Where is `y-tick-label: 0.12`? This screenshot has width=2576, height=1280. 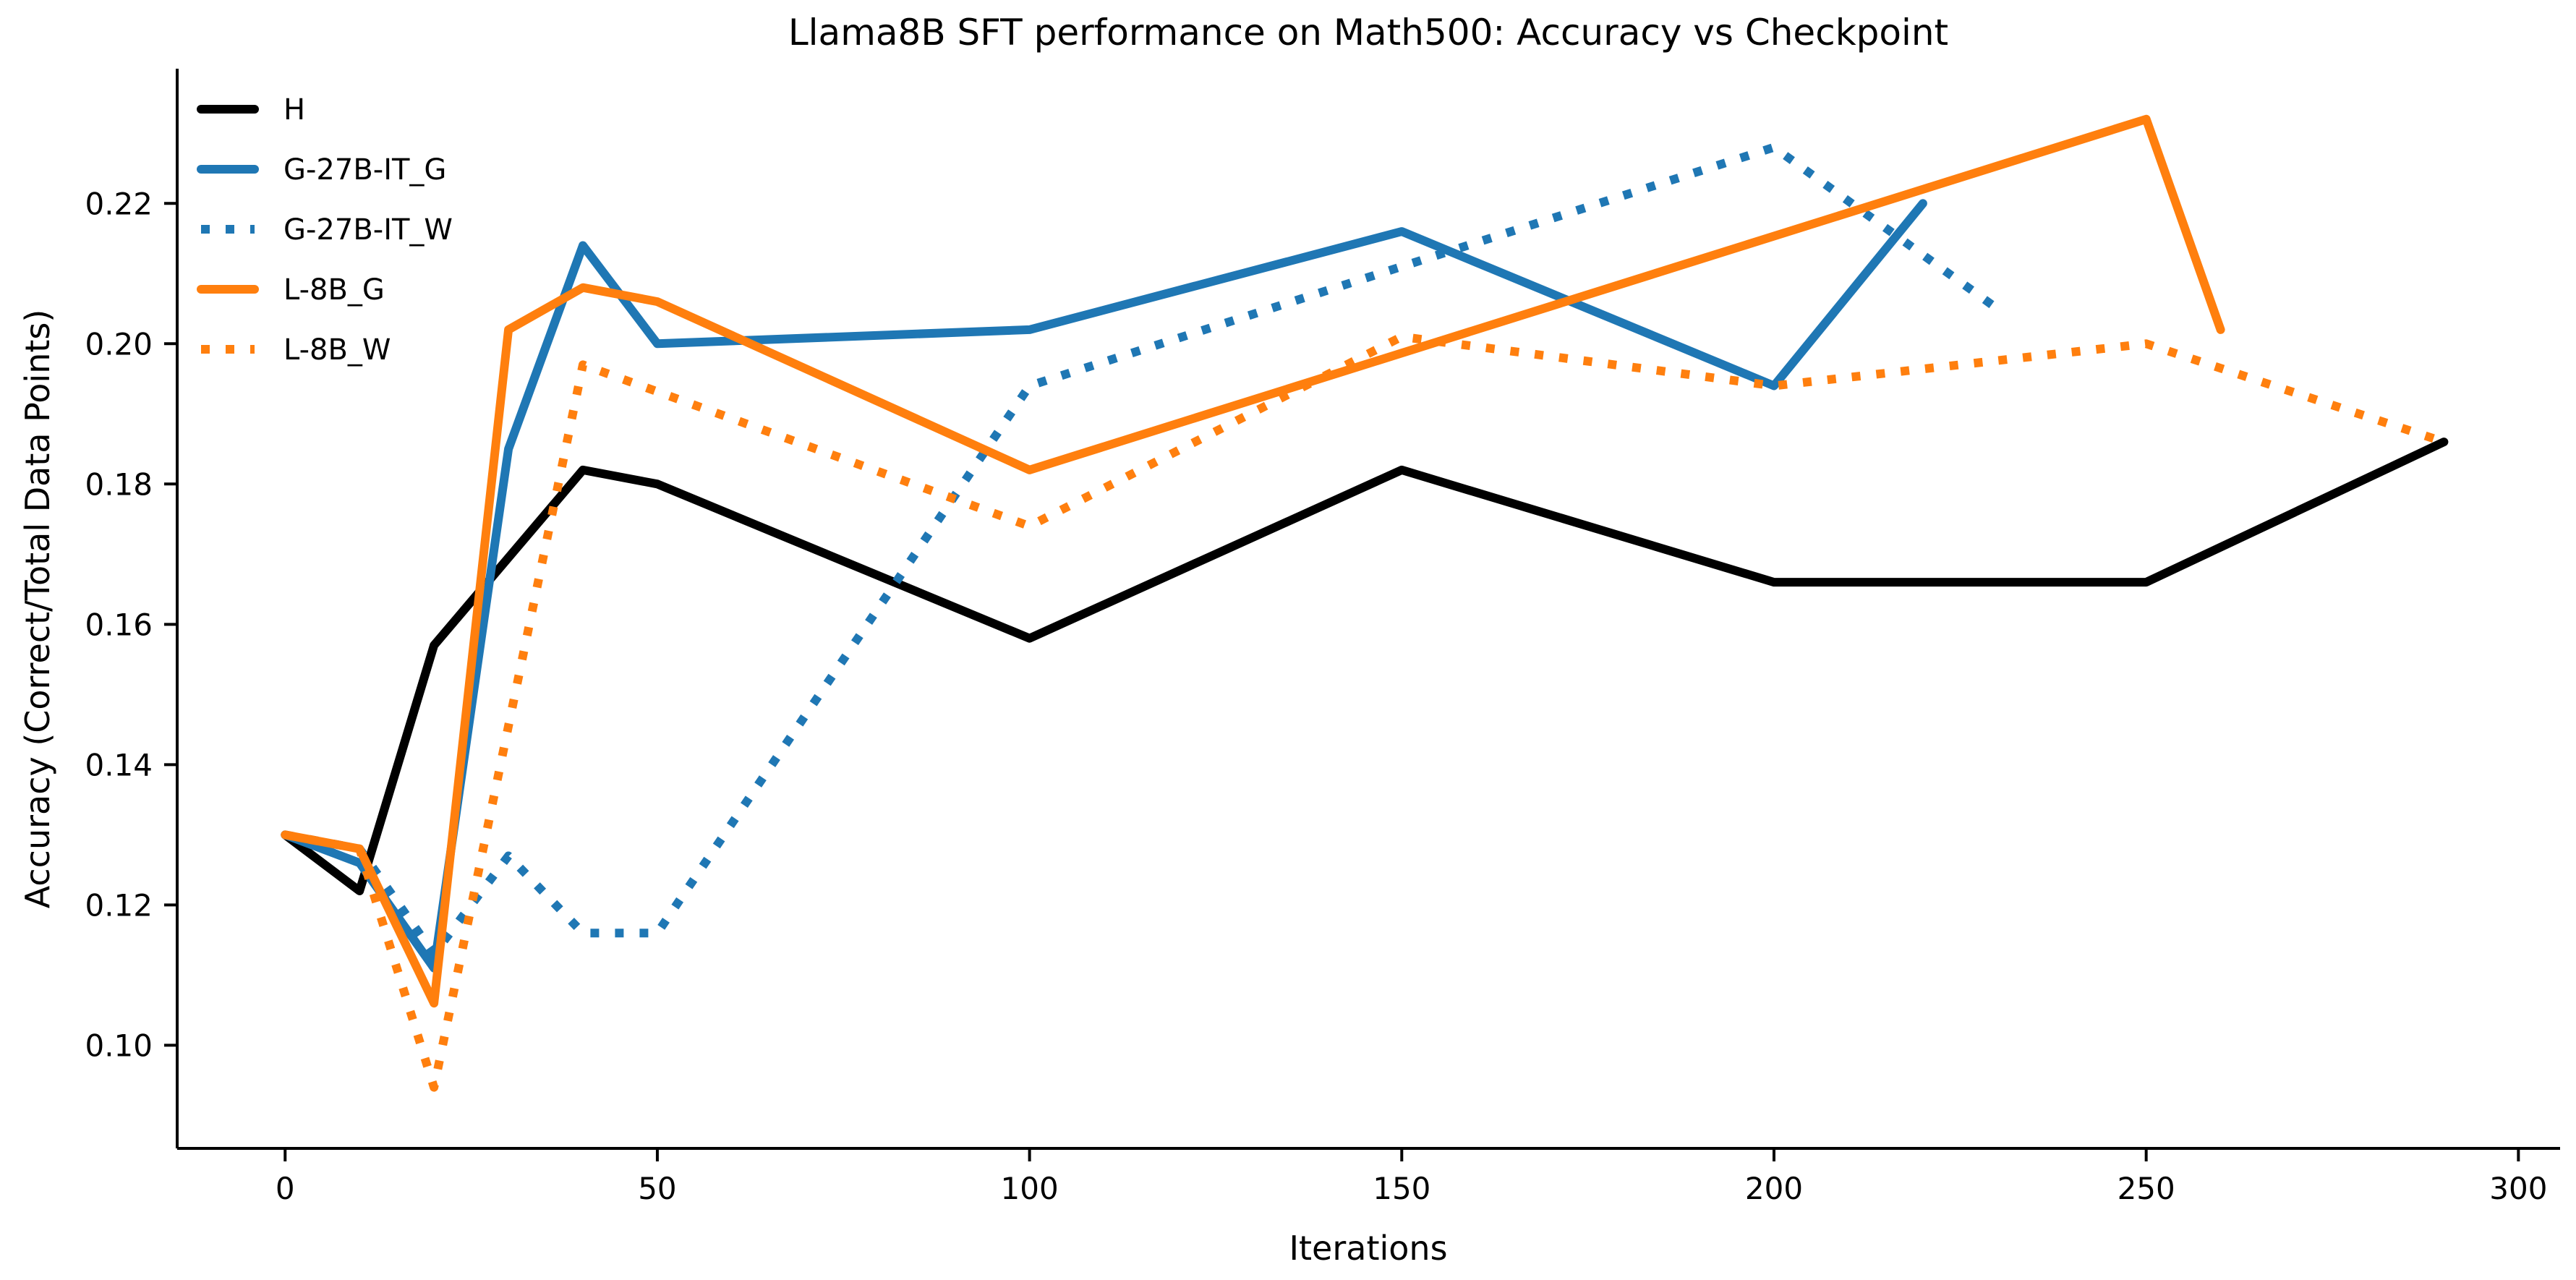
y-tick-label: 0.12 is located at coordinates (119, 905).